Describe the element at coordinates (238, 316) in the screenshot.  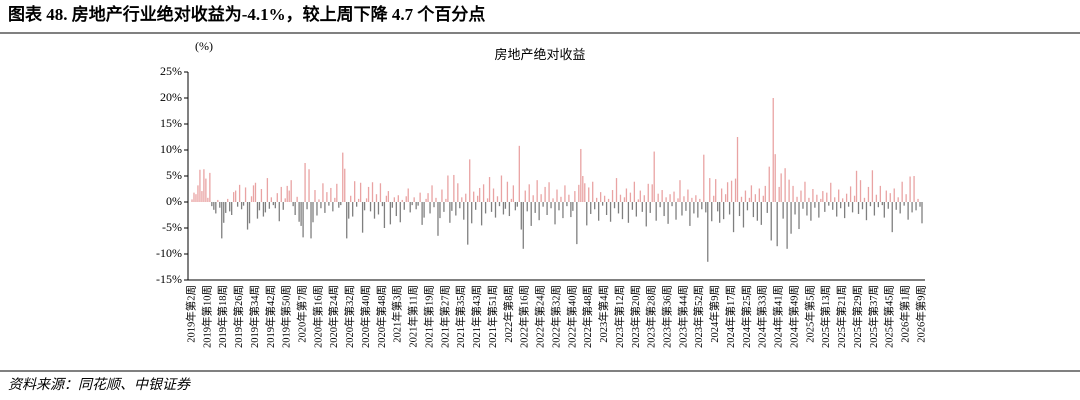
I see `x-tick-label: 2019年第26周` at that location.